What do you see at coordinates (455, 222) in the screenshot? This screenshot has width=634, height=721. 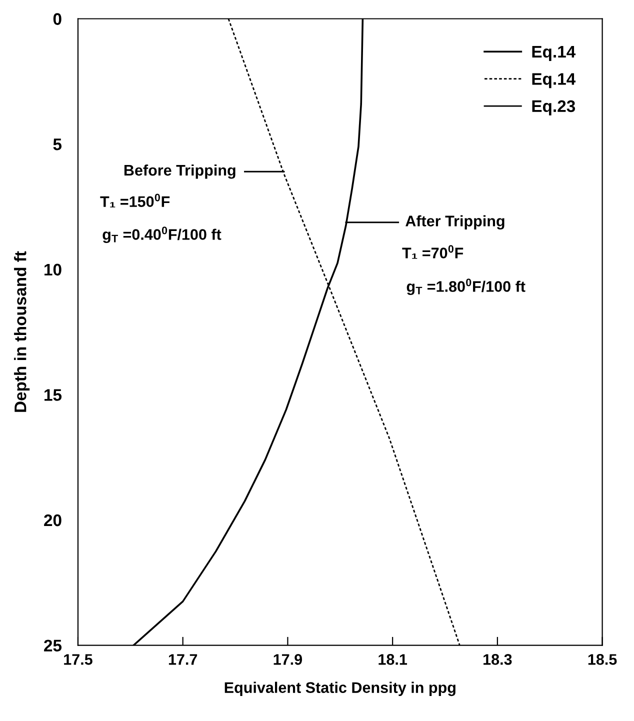 I see `annotation: After Tripping` at bounding box center [455, 222].